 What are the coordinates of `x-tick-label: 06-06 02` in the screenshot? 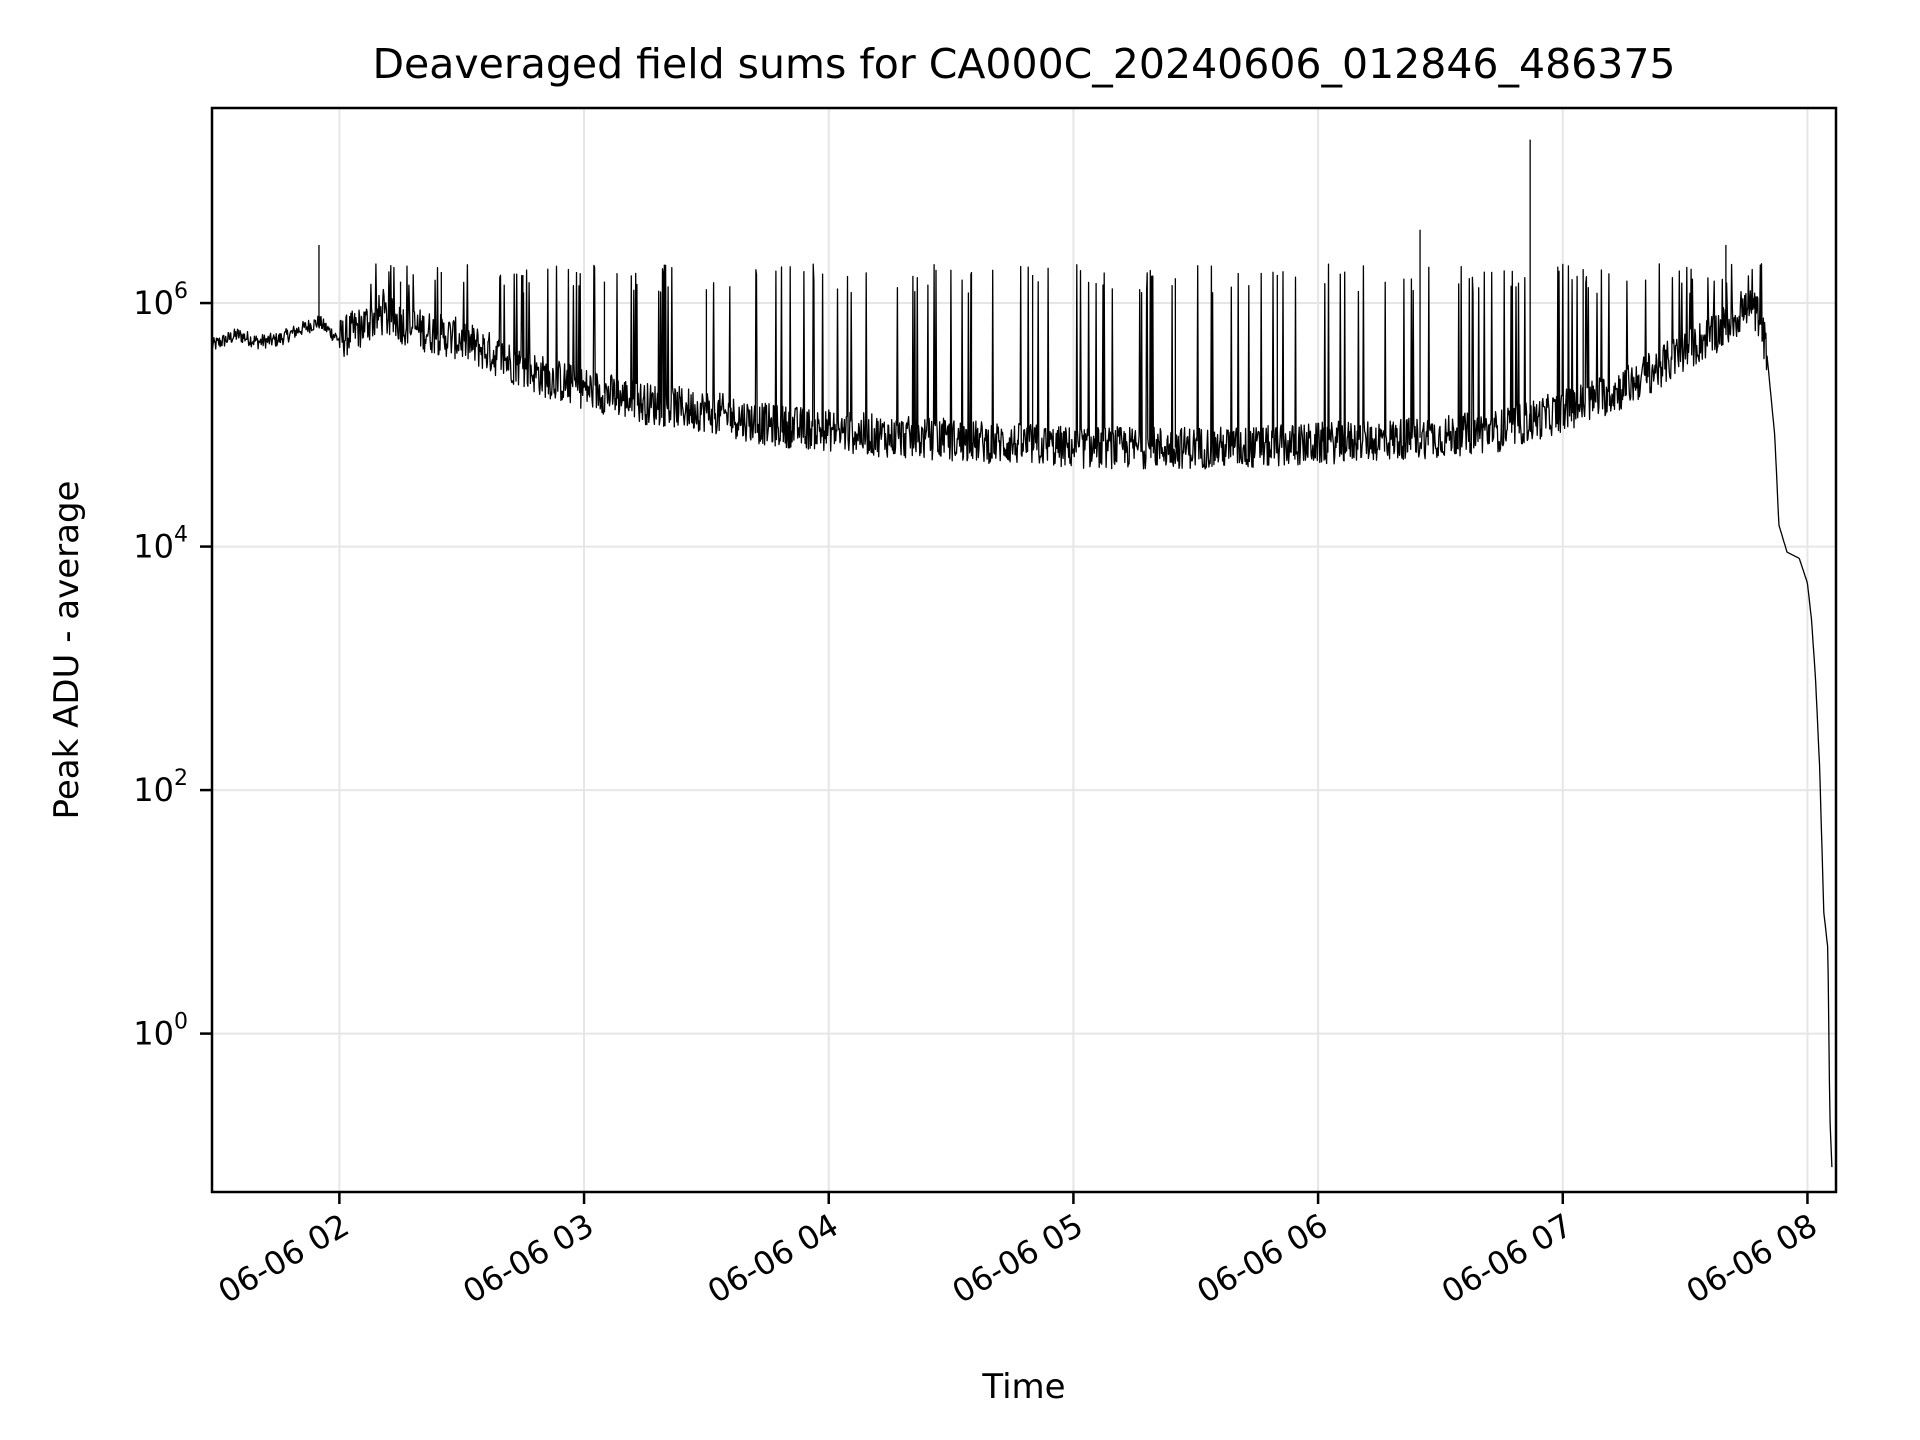 It's located at (284, 1258).